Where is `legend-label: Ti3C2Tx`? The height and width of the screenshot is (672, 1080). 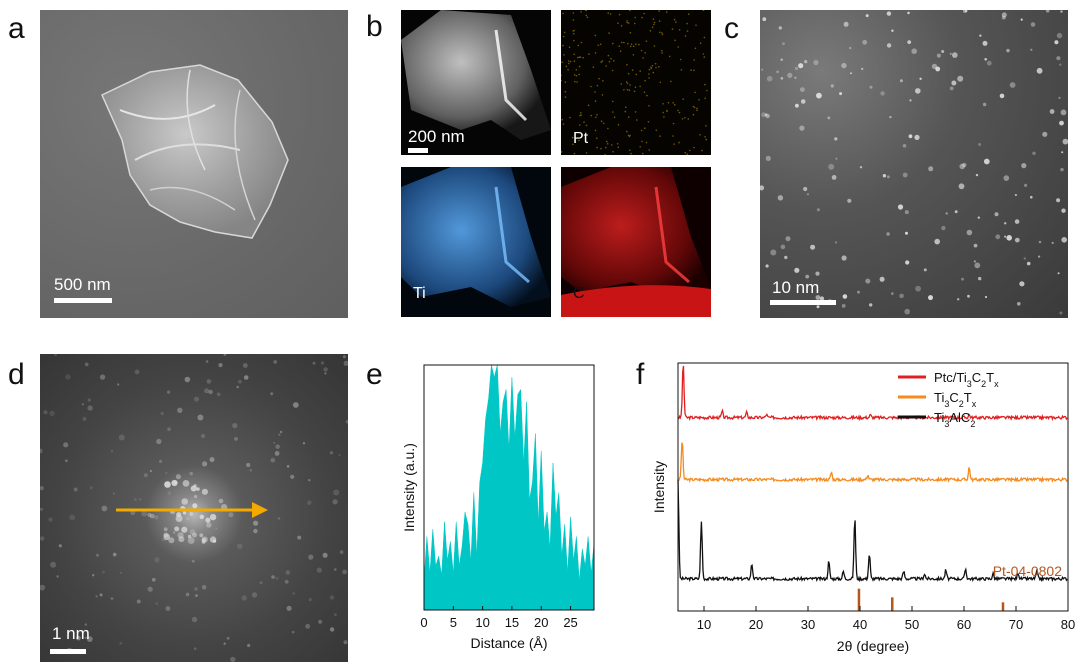 legend-label: Ti3C2Tx is located at coordinates (955, 399).